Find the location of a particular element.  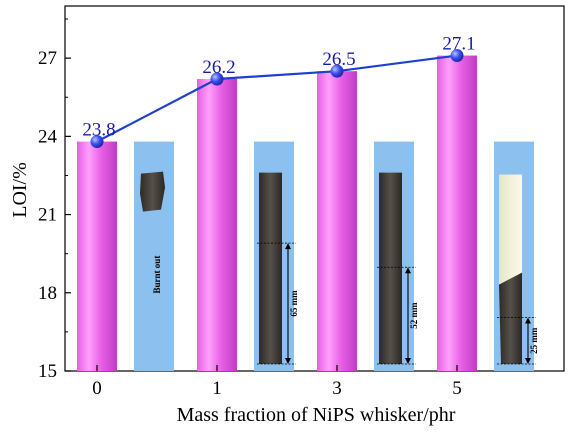

data-label-5: 27.1 is located at coordinates (458, 44).